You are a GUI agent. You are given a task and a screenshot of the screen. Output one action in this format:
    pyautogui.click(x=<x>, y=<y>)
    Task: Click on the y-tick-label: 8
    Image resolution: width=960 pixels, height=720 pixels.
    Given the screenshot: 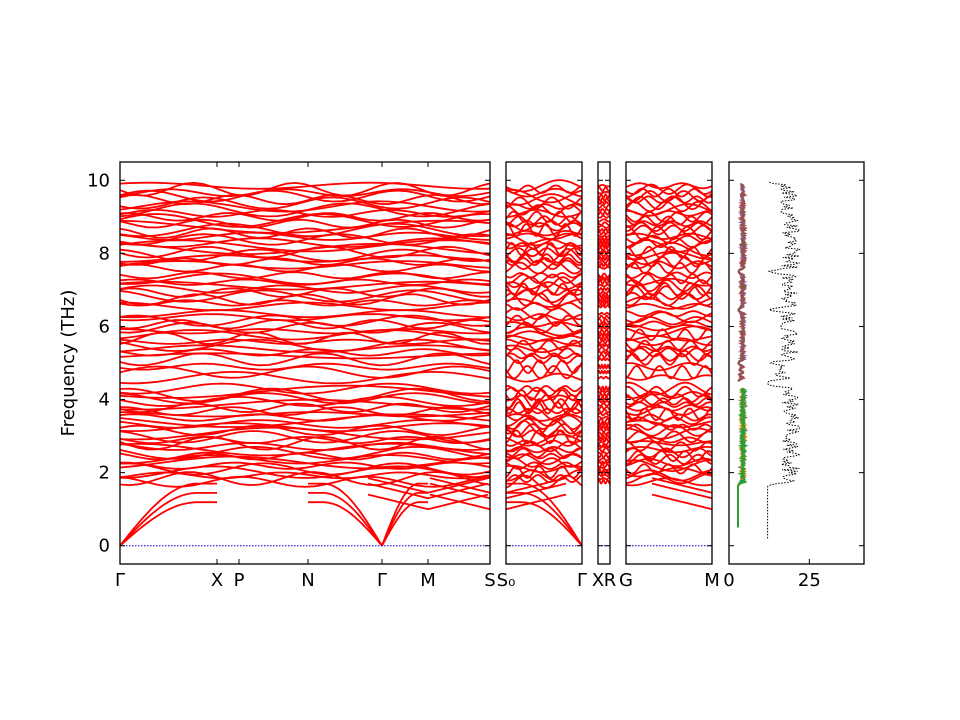 What is the action you would take?
    pyautogui.click(x=104, y=253)
    